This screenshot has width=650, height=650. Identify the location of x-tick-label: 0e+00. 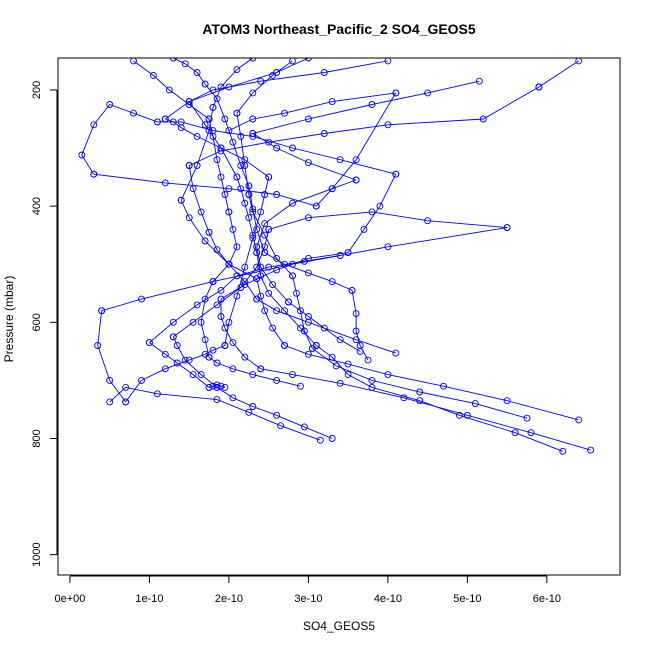
(69, 599).